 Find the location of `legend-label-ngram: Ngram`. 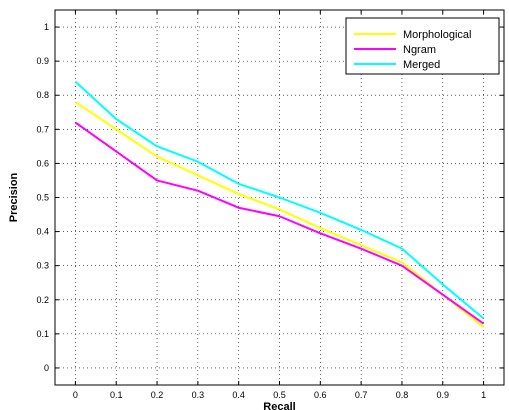

legend-label-ngram: Ngram is located at coordinates (419, 50).